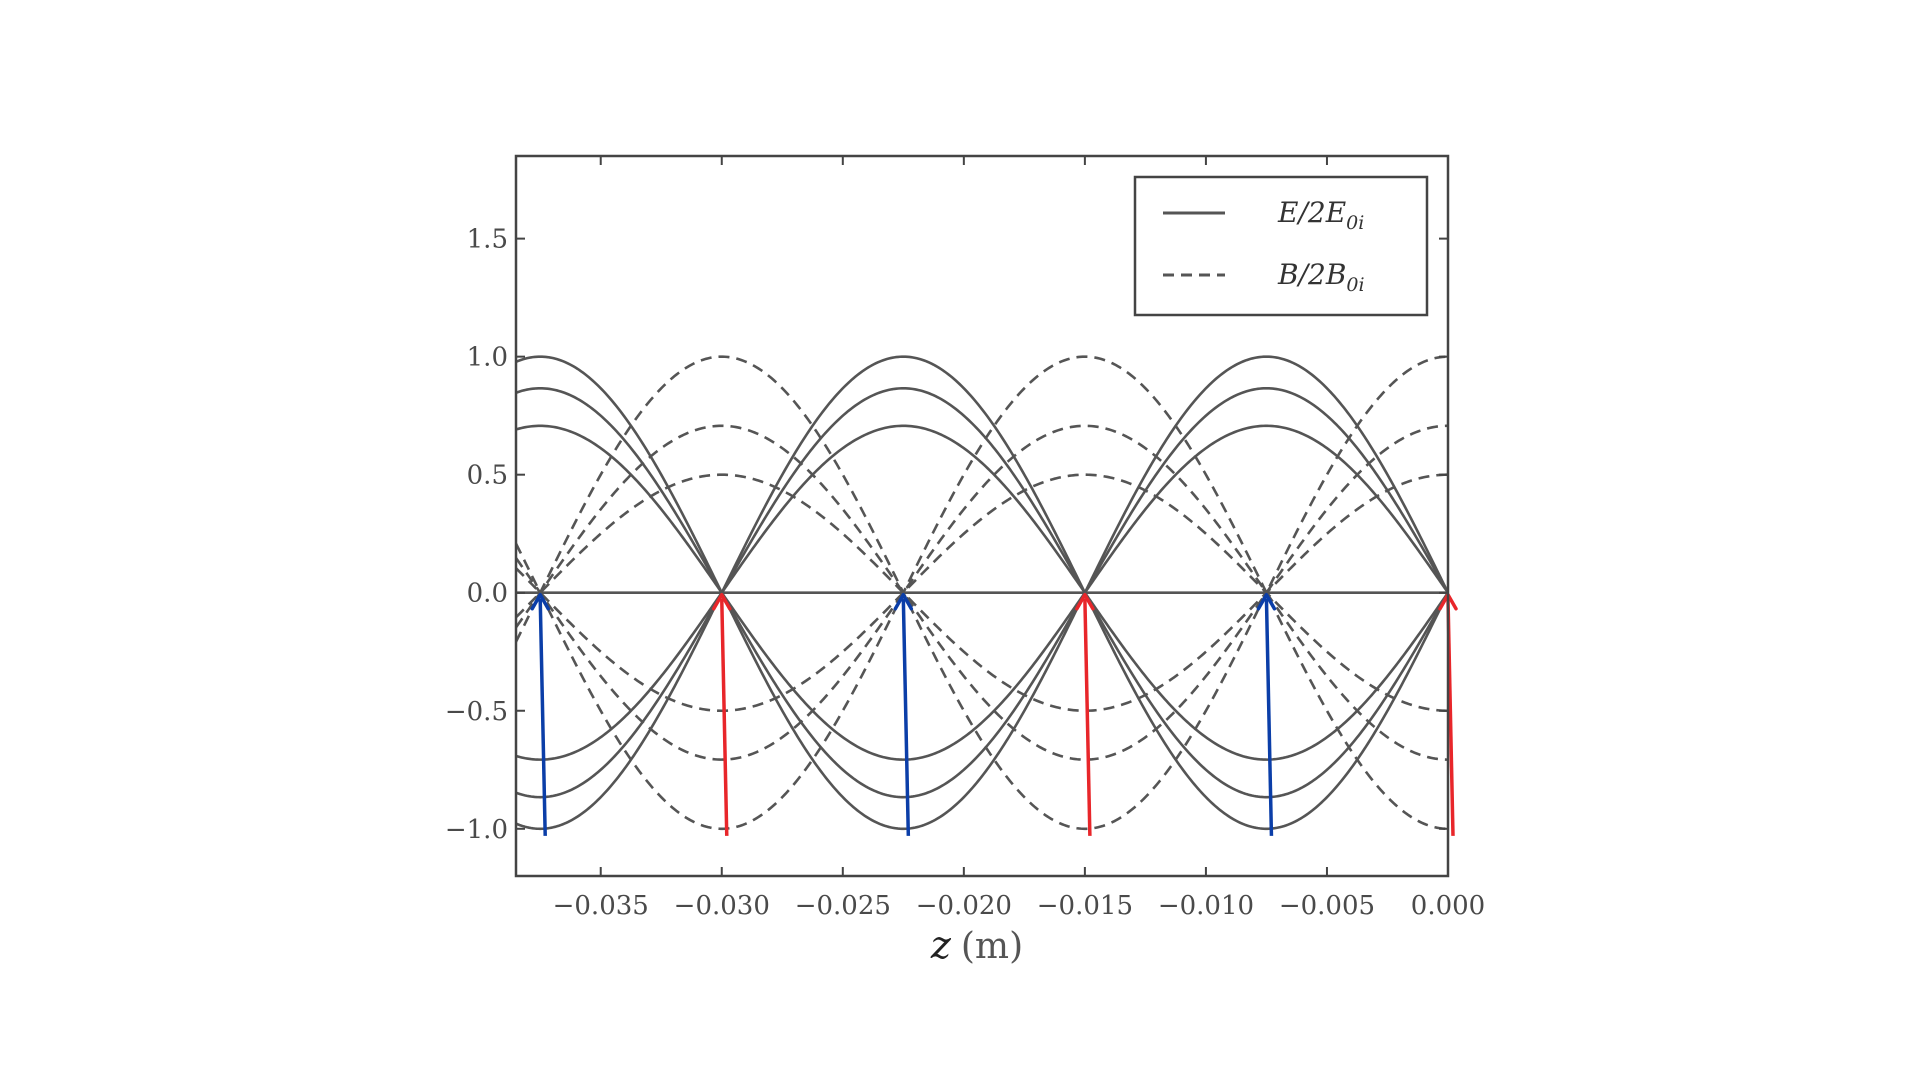 The image size is (1920, 1080). What do you see at coordinates (1206, 906) in the screenshot?
I see `x-tick-label: −0.010` at bounding box center [1206, 906].